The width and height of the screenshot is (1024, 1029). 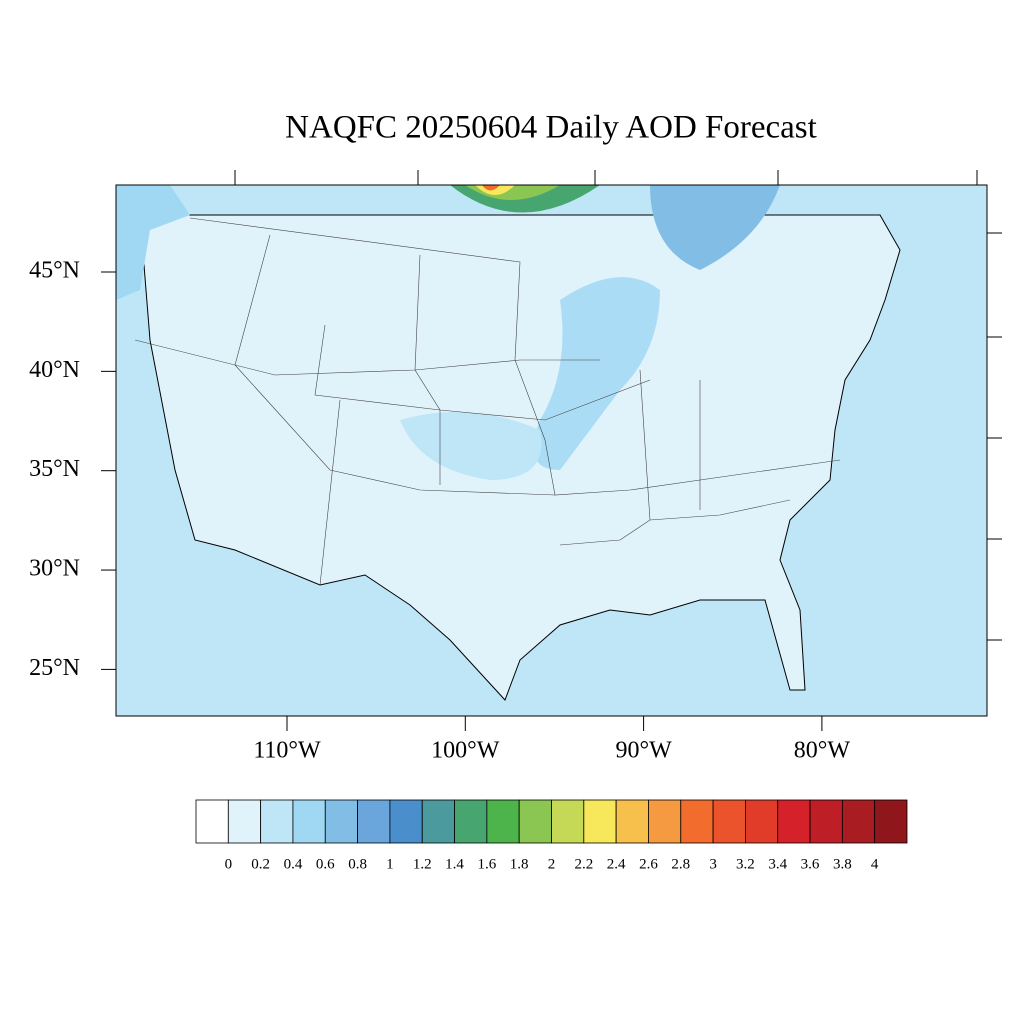 What do you see at coordinates (519, 864) in the screenshot?
I see `colorbar-label: 1.8` at bounding box center [519, 864].